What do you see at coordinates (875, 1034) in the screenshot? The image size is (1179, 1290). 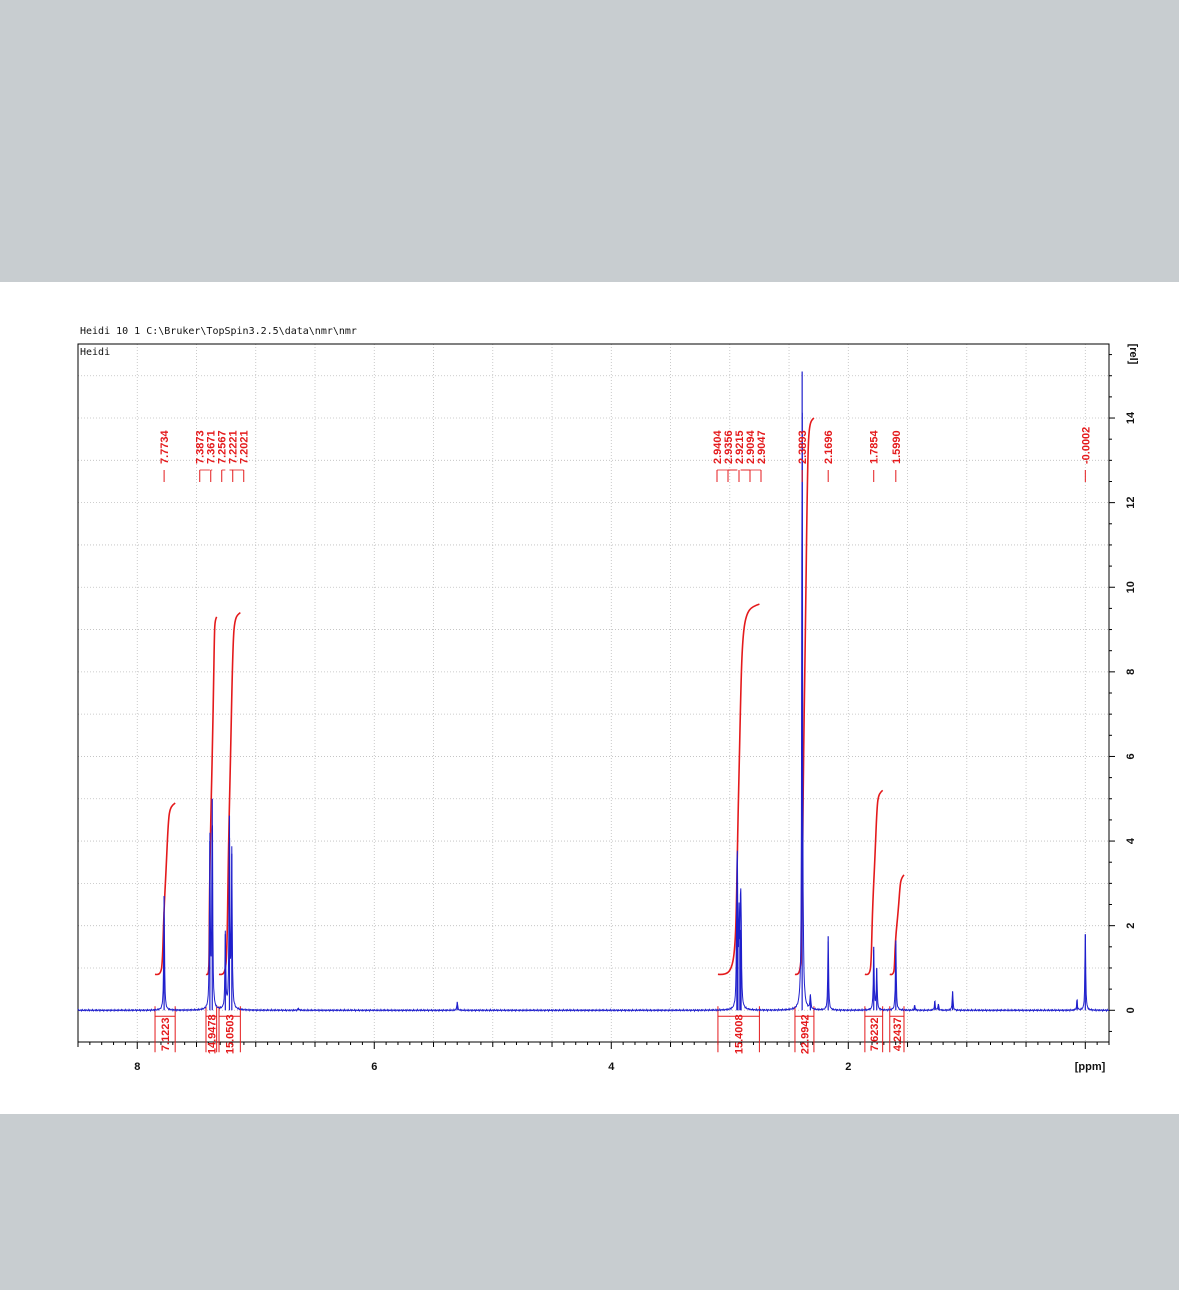 I see `integral-value: 7.6232` at bounding box center [875, 1034].